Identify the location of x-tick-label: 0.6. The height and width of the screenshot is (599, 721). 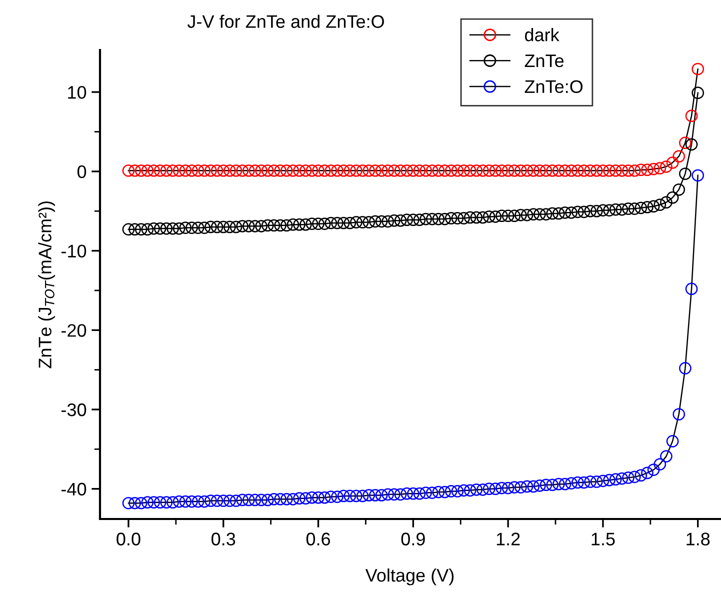
(318, 539).